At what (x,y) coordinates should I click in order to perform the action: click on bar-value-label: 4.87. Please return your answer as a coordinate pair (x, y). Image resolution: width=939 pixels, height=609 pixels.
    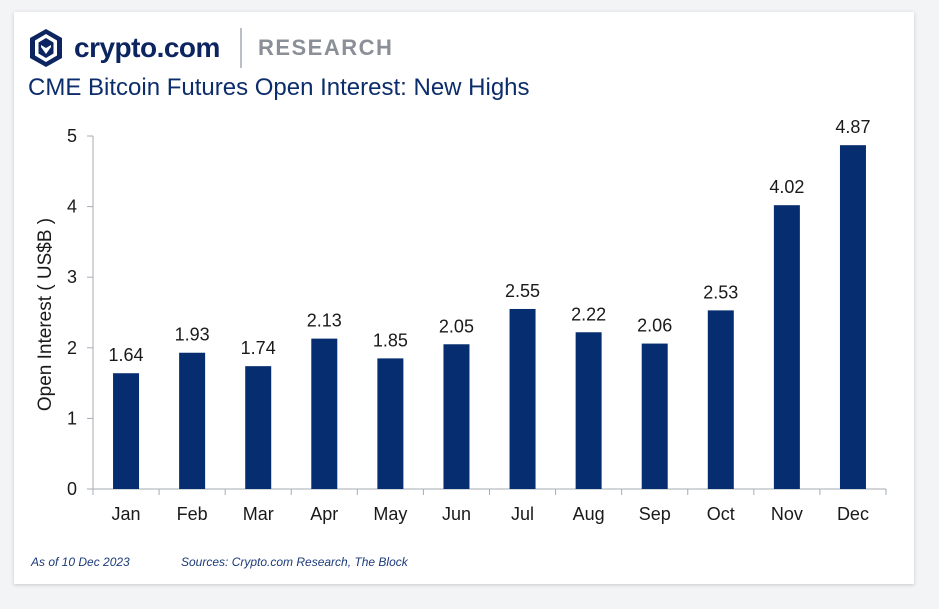
    Looking at the image, I should click on (852, 127).